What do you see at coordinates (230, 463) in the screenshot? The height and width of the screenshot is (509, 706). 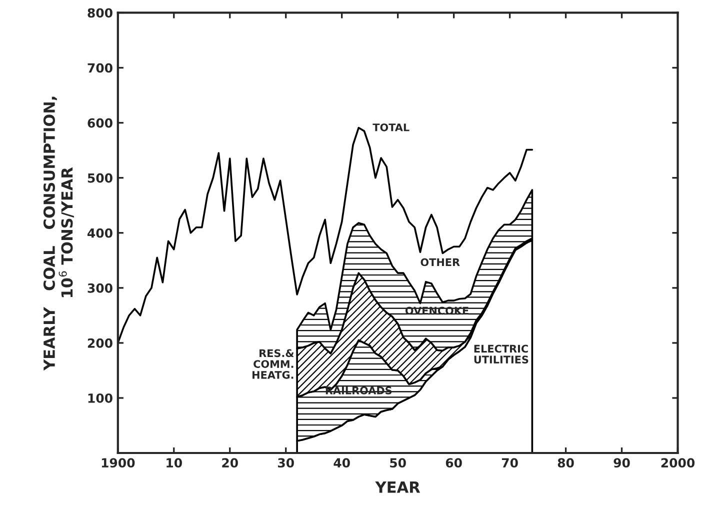 I see `x-tick-label: 20` at bounding box center [230, 463].